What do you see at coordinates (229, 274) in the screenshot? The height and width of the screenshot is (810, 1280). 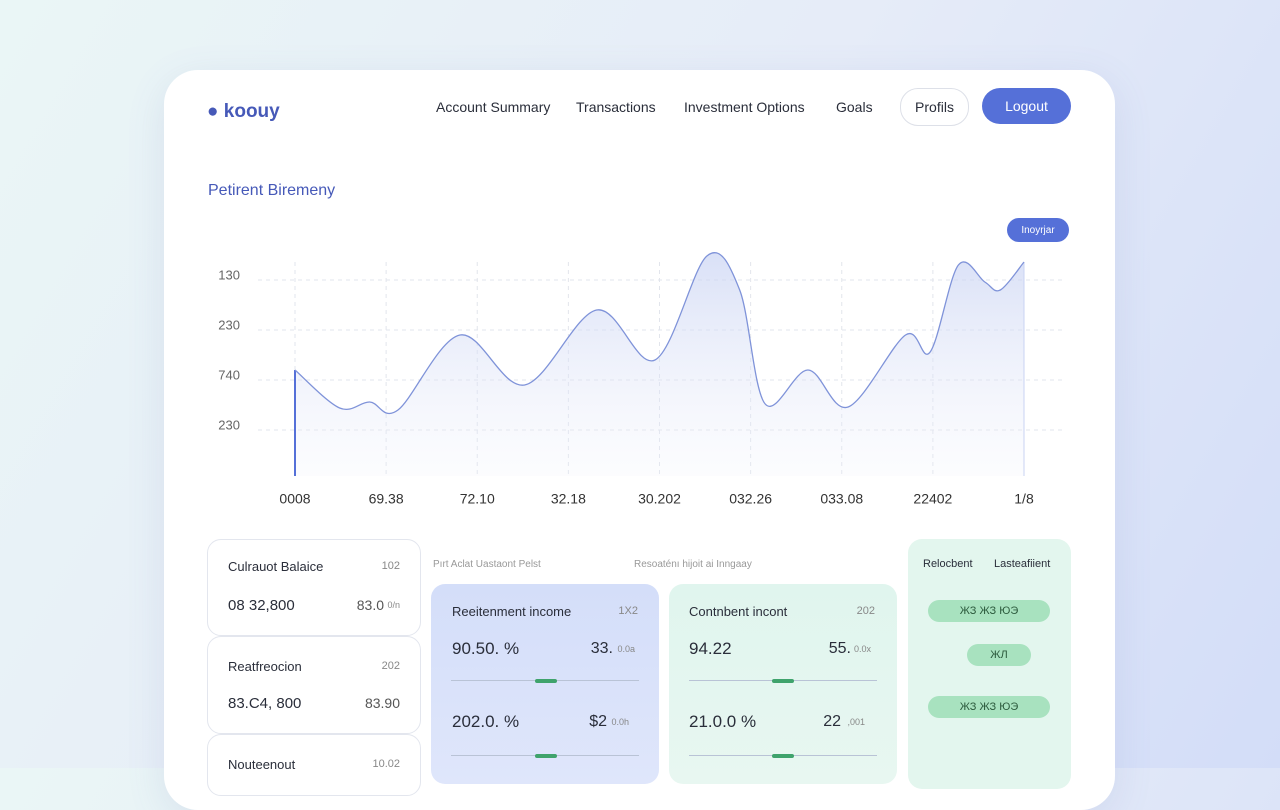 I see `y-tick-label: 130` at bounding box center [229, 274].